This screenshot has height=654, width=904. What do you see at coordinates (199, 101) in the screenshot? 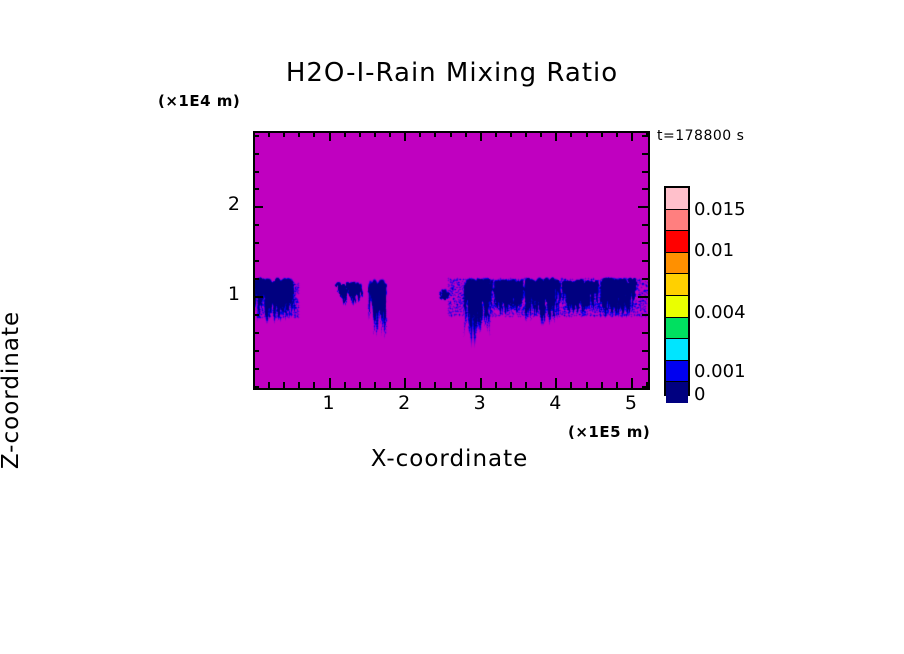
I see `y-axis-unit-label: (×1E4 m)` at bounding box center [199, 101].